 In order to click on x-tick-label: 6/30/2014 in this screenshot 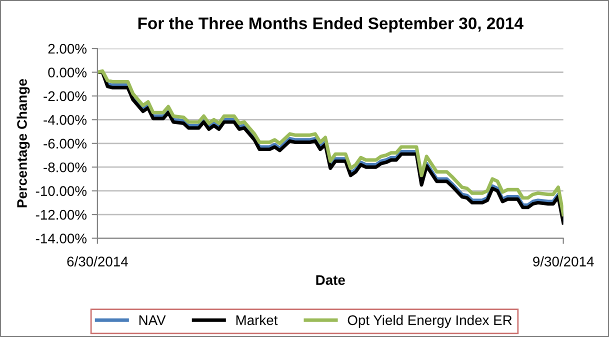, I will do `click(97, 261)`.